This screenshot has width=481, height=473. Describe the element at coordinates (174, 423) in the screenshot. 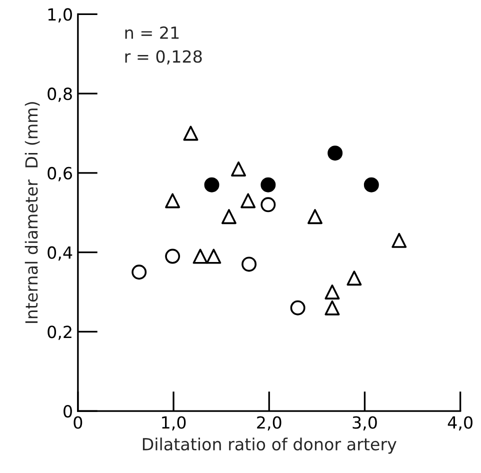

I see `x-tick-label: 1,0` at that location.